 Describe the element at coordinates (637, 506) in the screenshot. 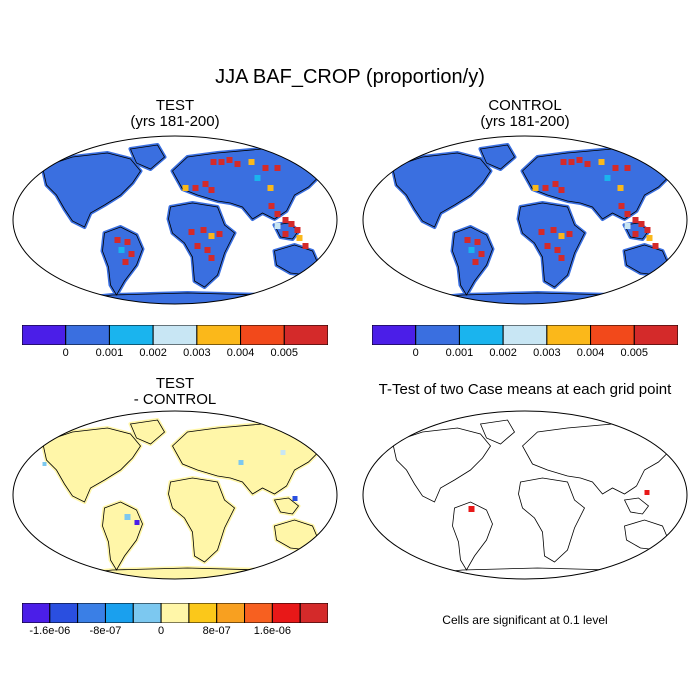

I see `maritime-fill` at that location.